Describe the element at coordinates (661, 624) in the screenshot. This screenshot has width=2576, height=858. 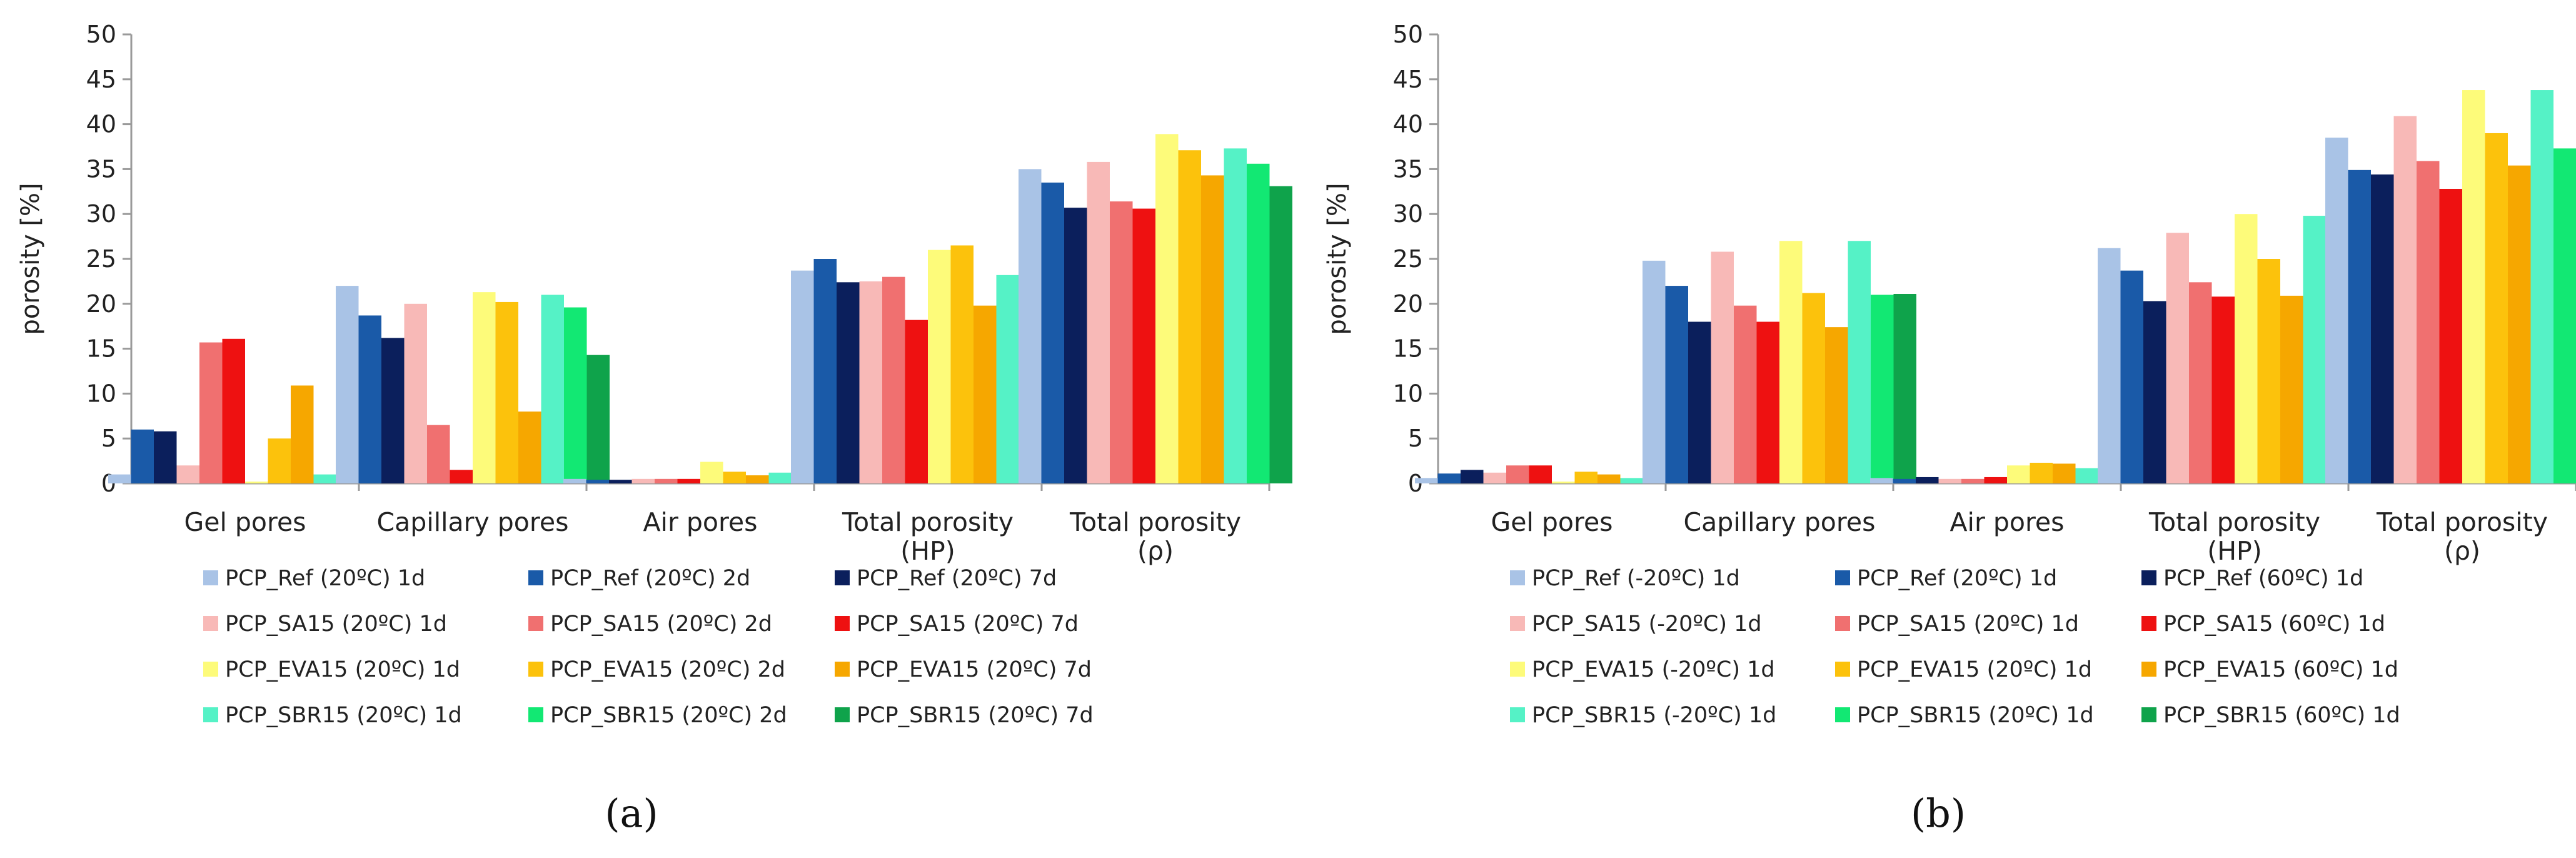
I see `legend-entry: PCP_SA15 (20ºC) 2d` at that location.